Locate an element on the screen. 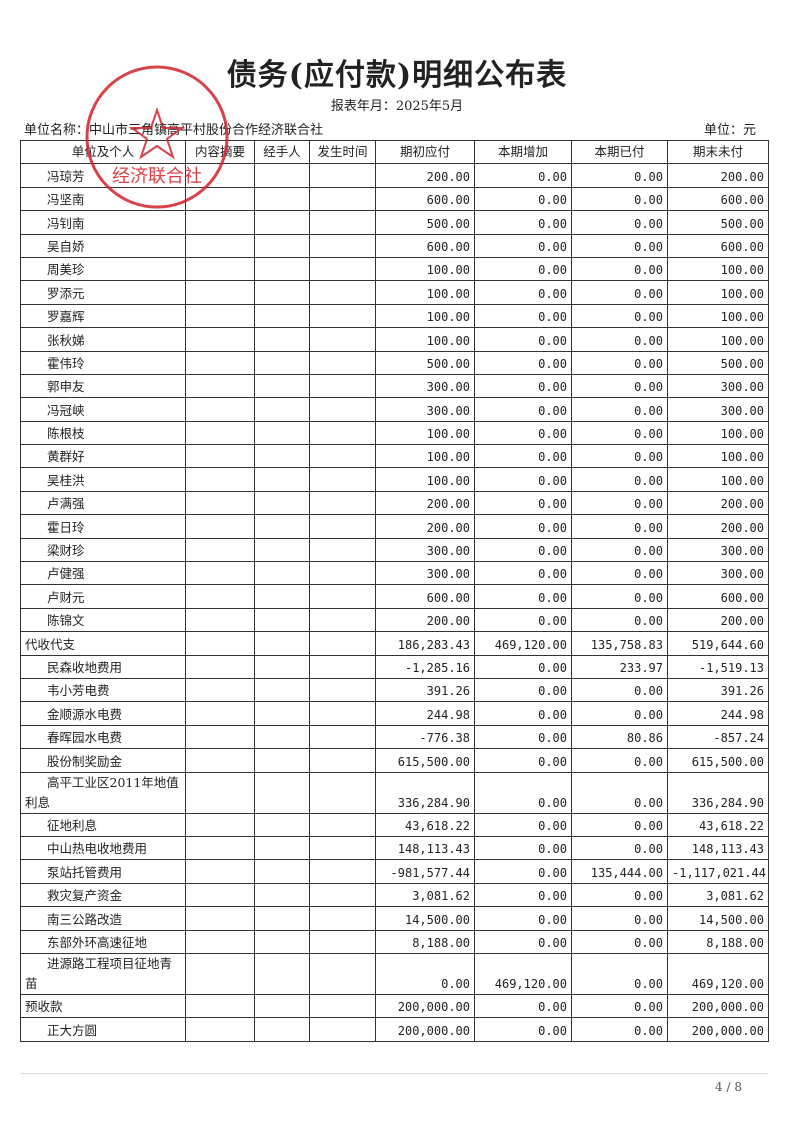 This screenshot has height=1123, width=794. amount-cell: 233.97 is located at coordinates (619, 666).